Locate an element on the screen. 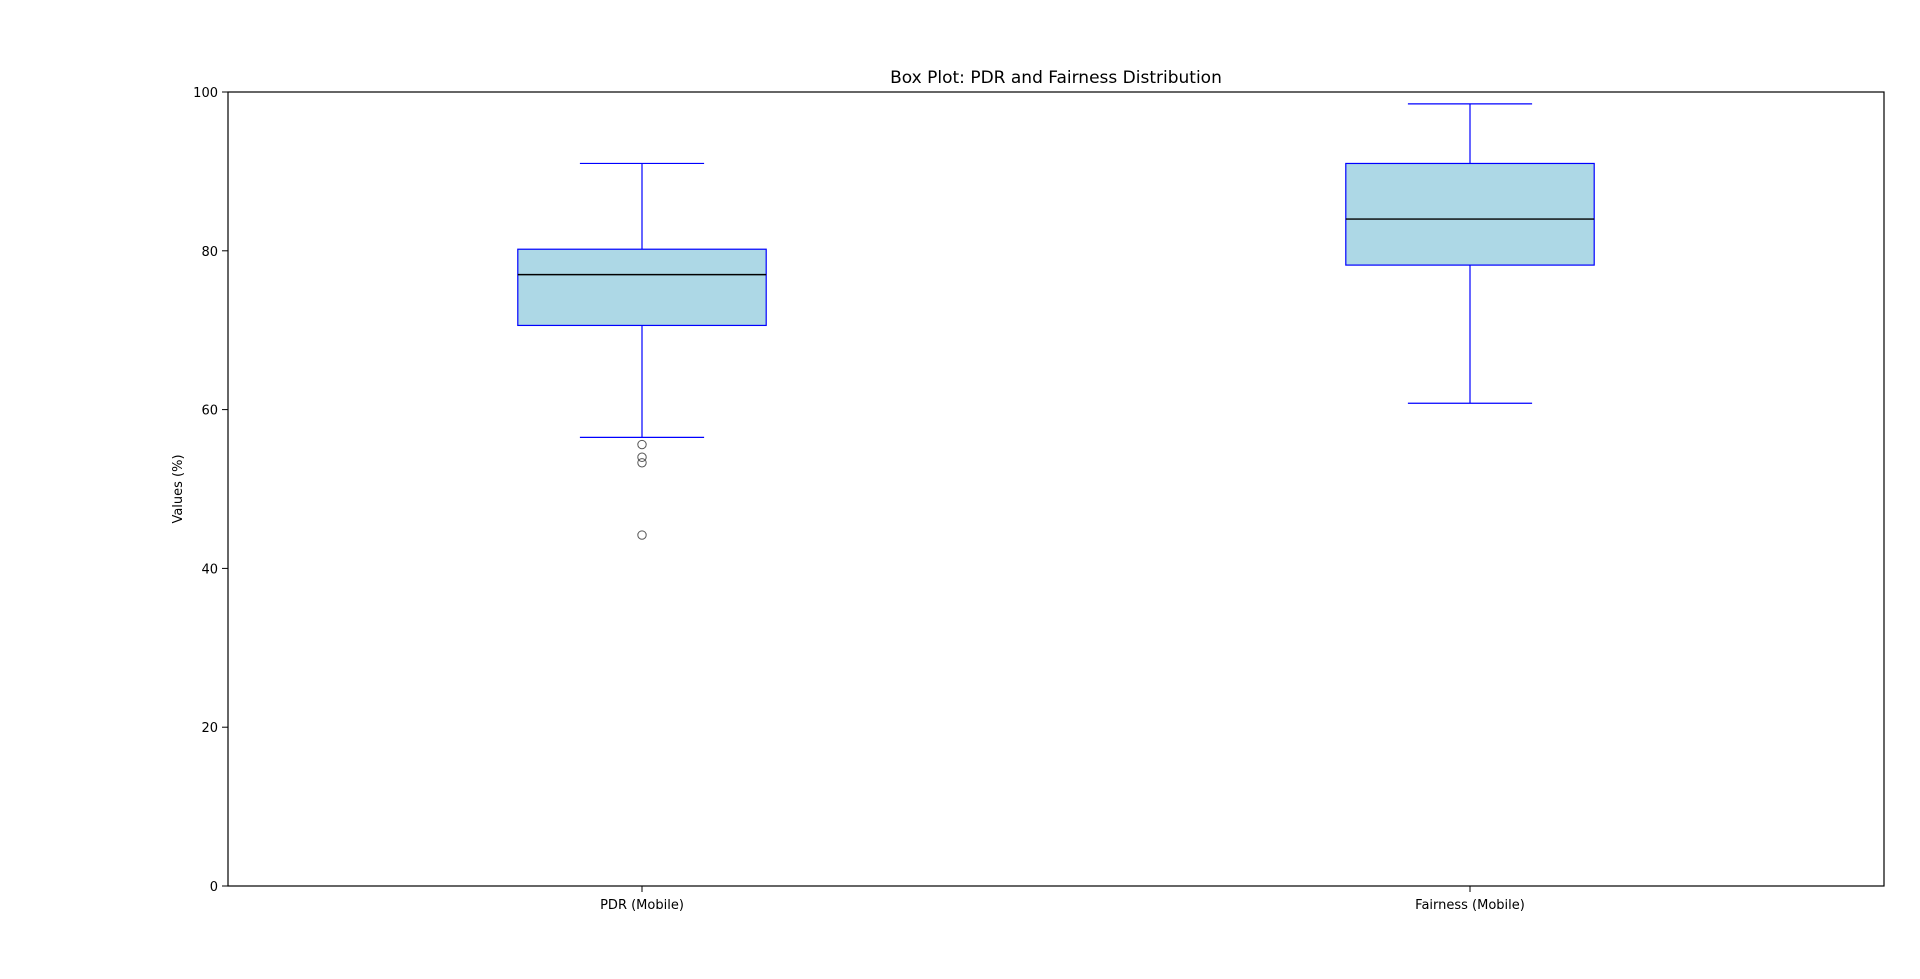 The width and height of the screenshot is (1920, 979). y-tick-label: 0 is located at coordinates (214, 887).